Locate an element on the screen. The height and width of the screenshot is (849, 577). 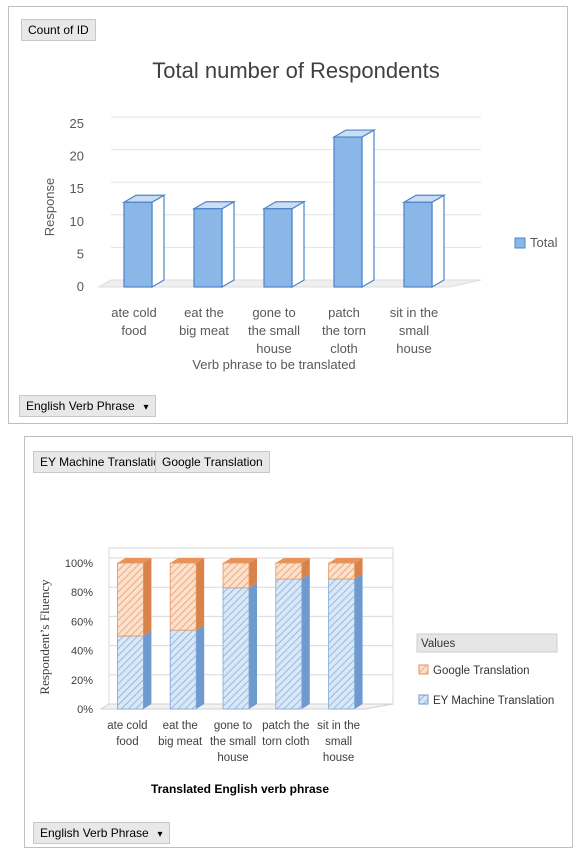
x-category-label: torn cloth is located at coordinates (285, 742).